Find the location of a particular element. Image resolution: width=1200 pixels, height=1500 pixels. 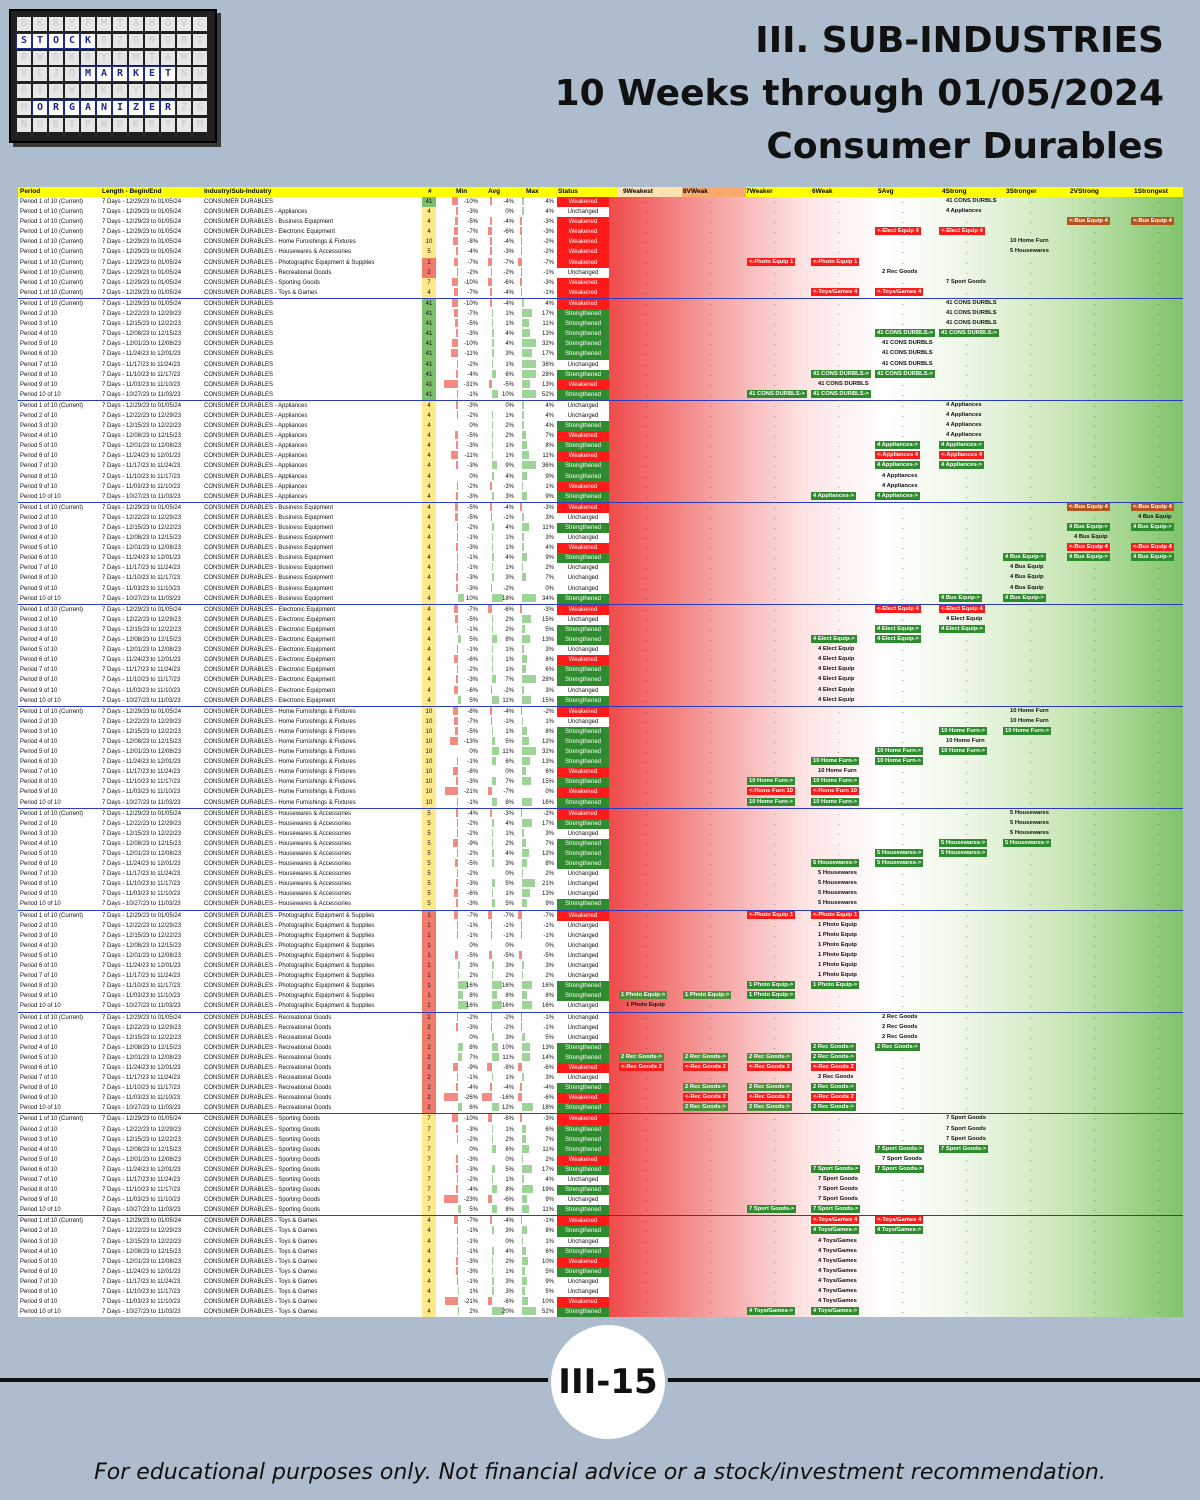

column-header: 5Avg is located at coordinates (886, 191).